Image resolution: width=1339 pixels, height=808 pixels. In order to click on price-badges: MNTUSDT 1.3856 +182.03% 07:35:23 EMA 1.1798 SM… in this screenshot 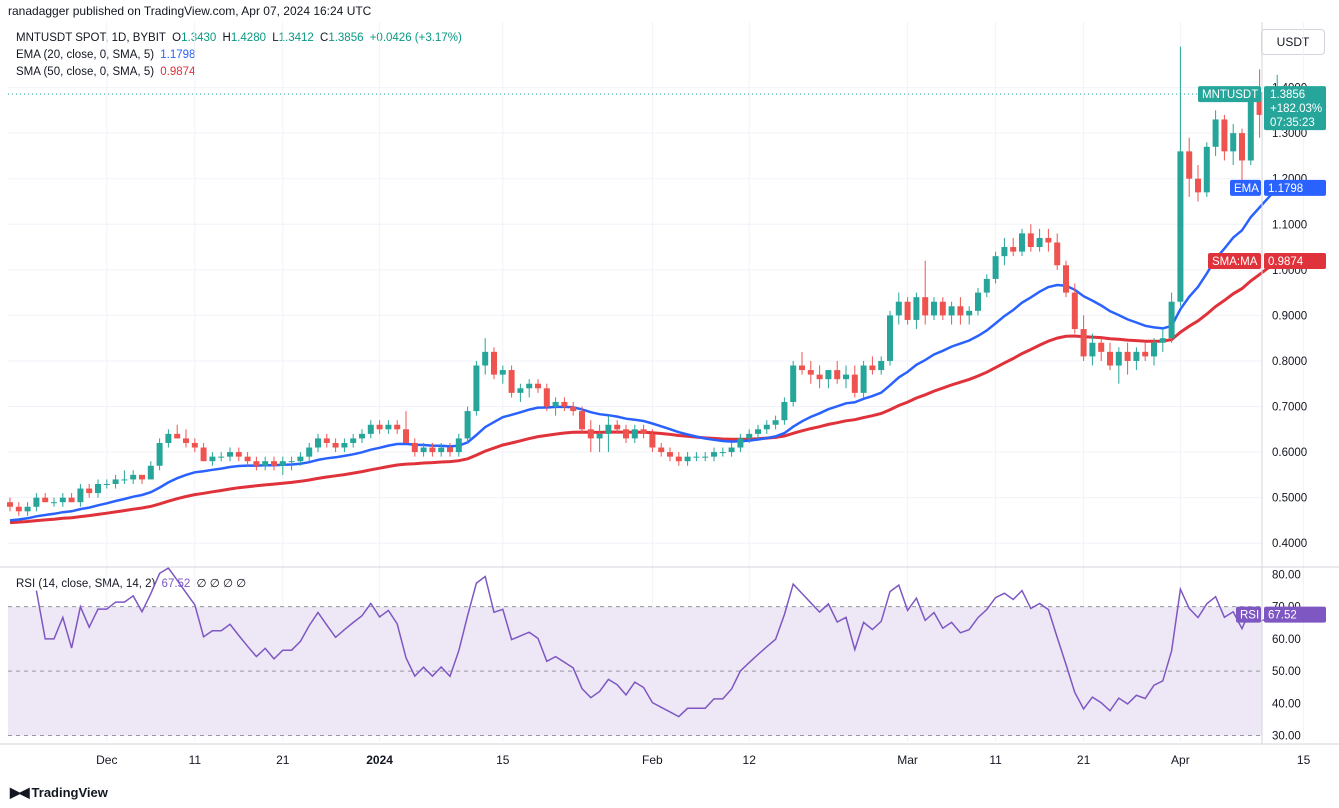, I will do `click(1262, 354)`.